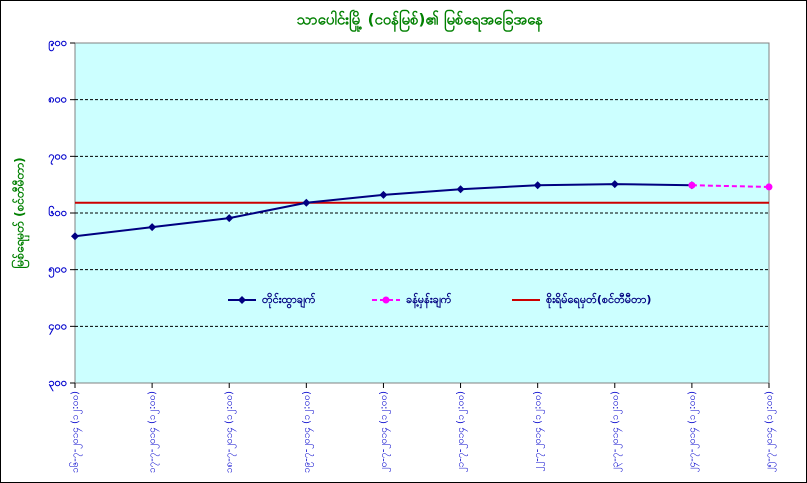  Describe the element at coordinates (307, 432) in the screenshot. I see `x-tick-label: ၁၉-၇-၂၀၁၄ (၁၂:၀၀)` at that location.